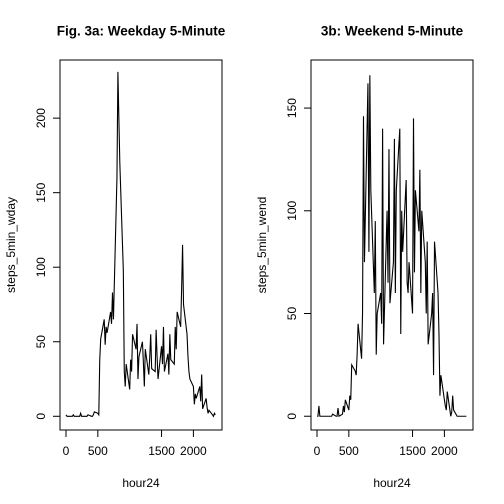 The height and width of the screenshot is (504, 504). I want to click on chart-title: 3b: Weekend 5-Minute, so click(392, 31).